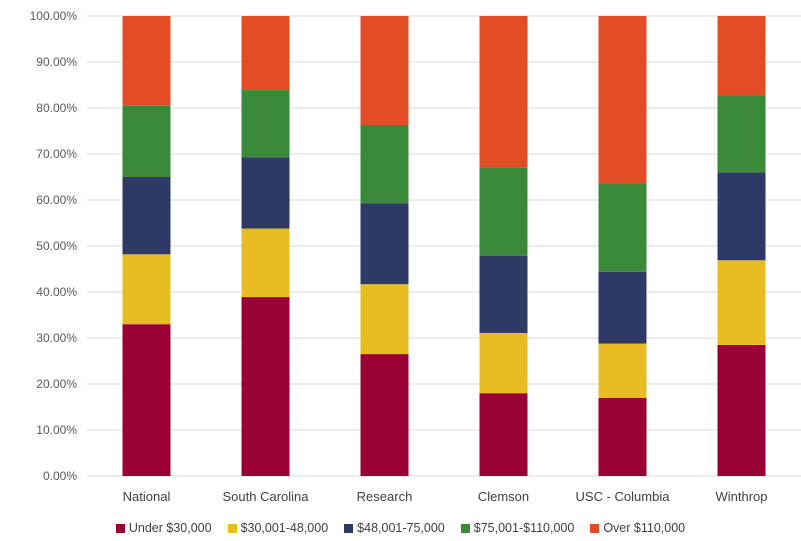 This screenshot has height=541, width=801. I want to click on x-category-label: Winthrop, so click(741, 496).